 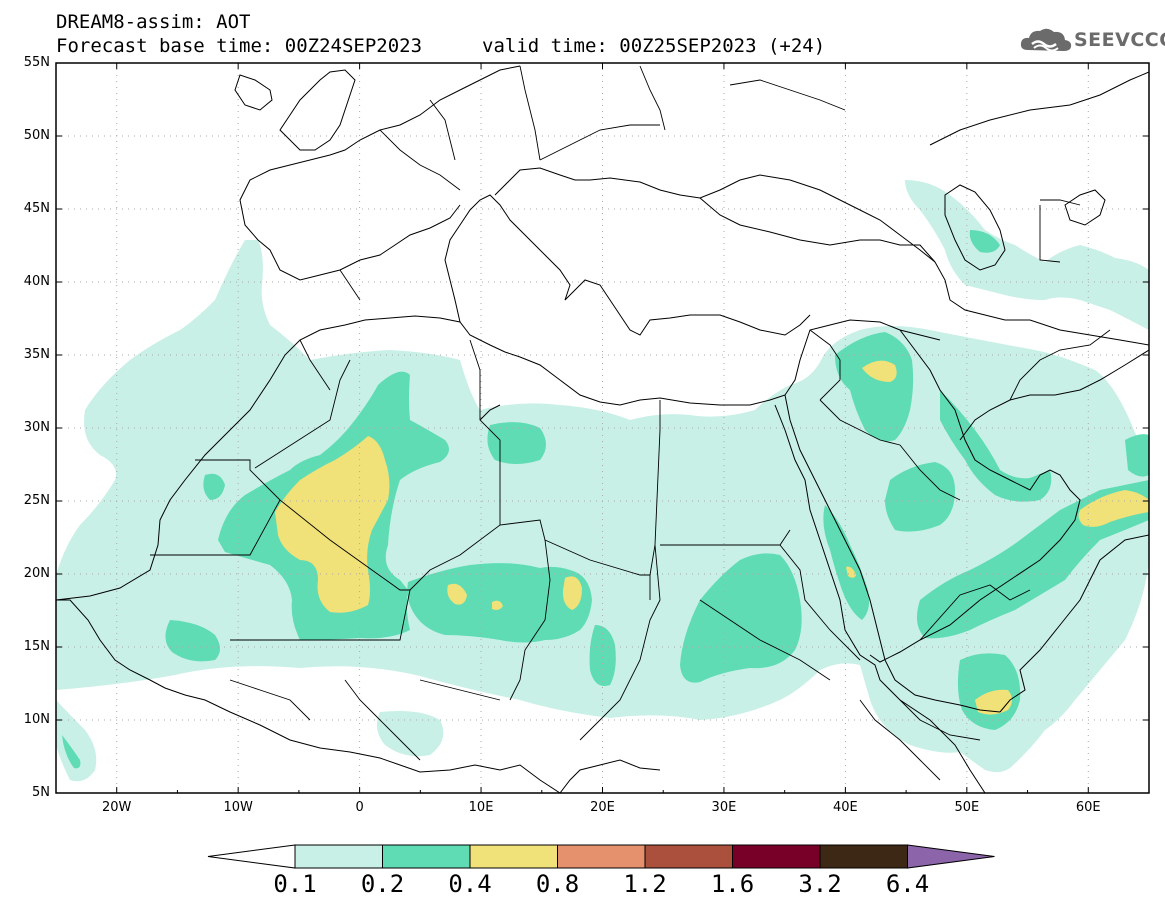 I want to click on lon-label-40E: 40E, so click(x=845, y=807).